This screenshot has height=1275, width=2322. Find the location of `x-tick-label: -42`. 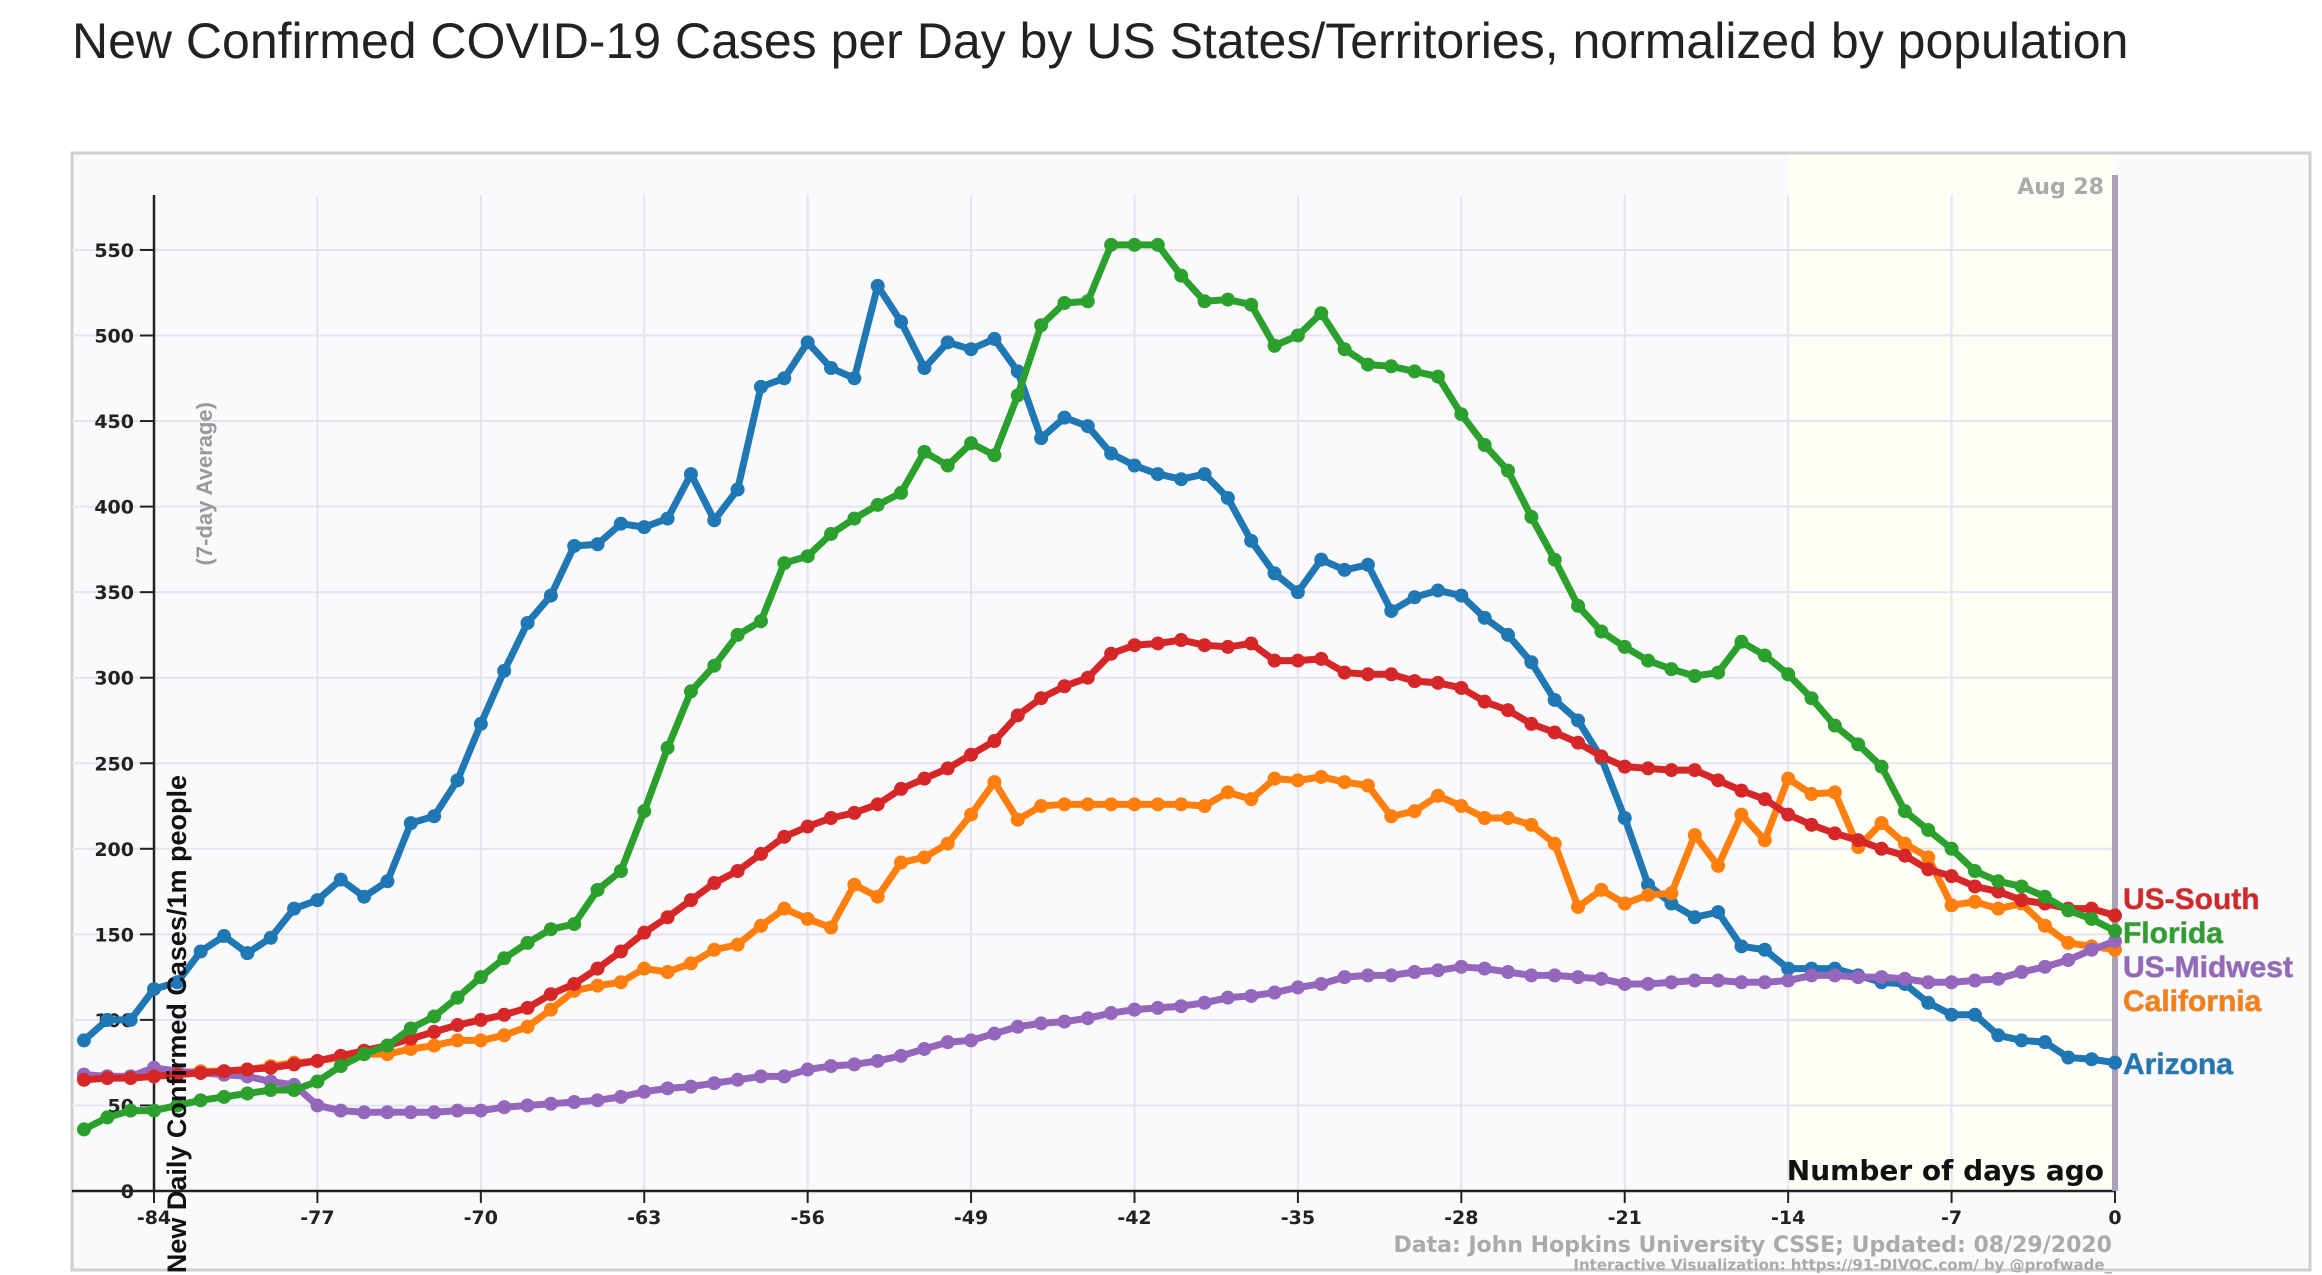

x-tick-label: -42 is located at coordinates (1134, 1218).